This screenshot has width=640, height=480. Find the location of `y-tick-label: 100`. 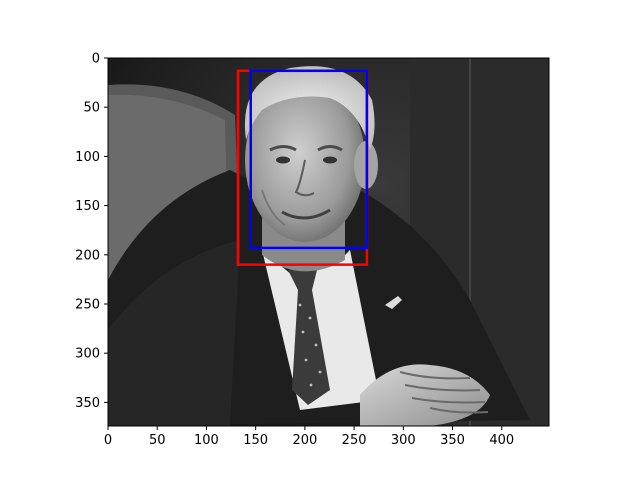

y-tick-label: 100 is located at coordinates (87, 157).